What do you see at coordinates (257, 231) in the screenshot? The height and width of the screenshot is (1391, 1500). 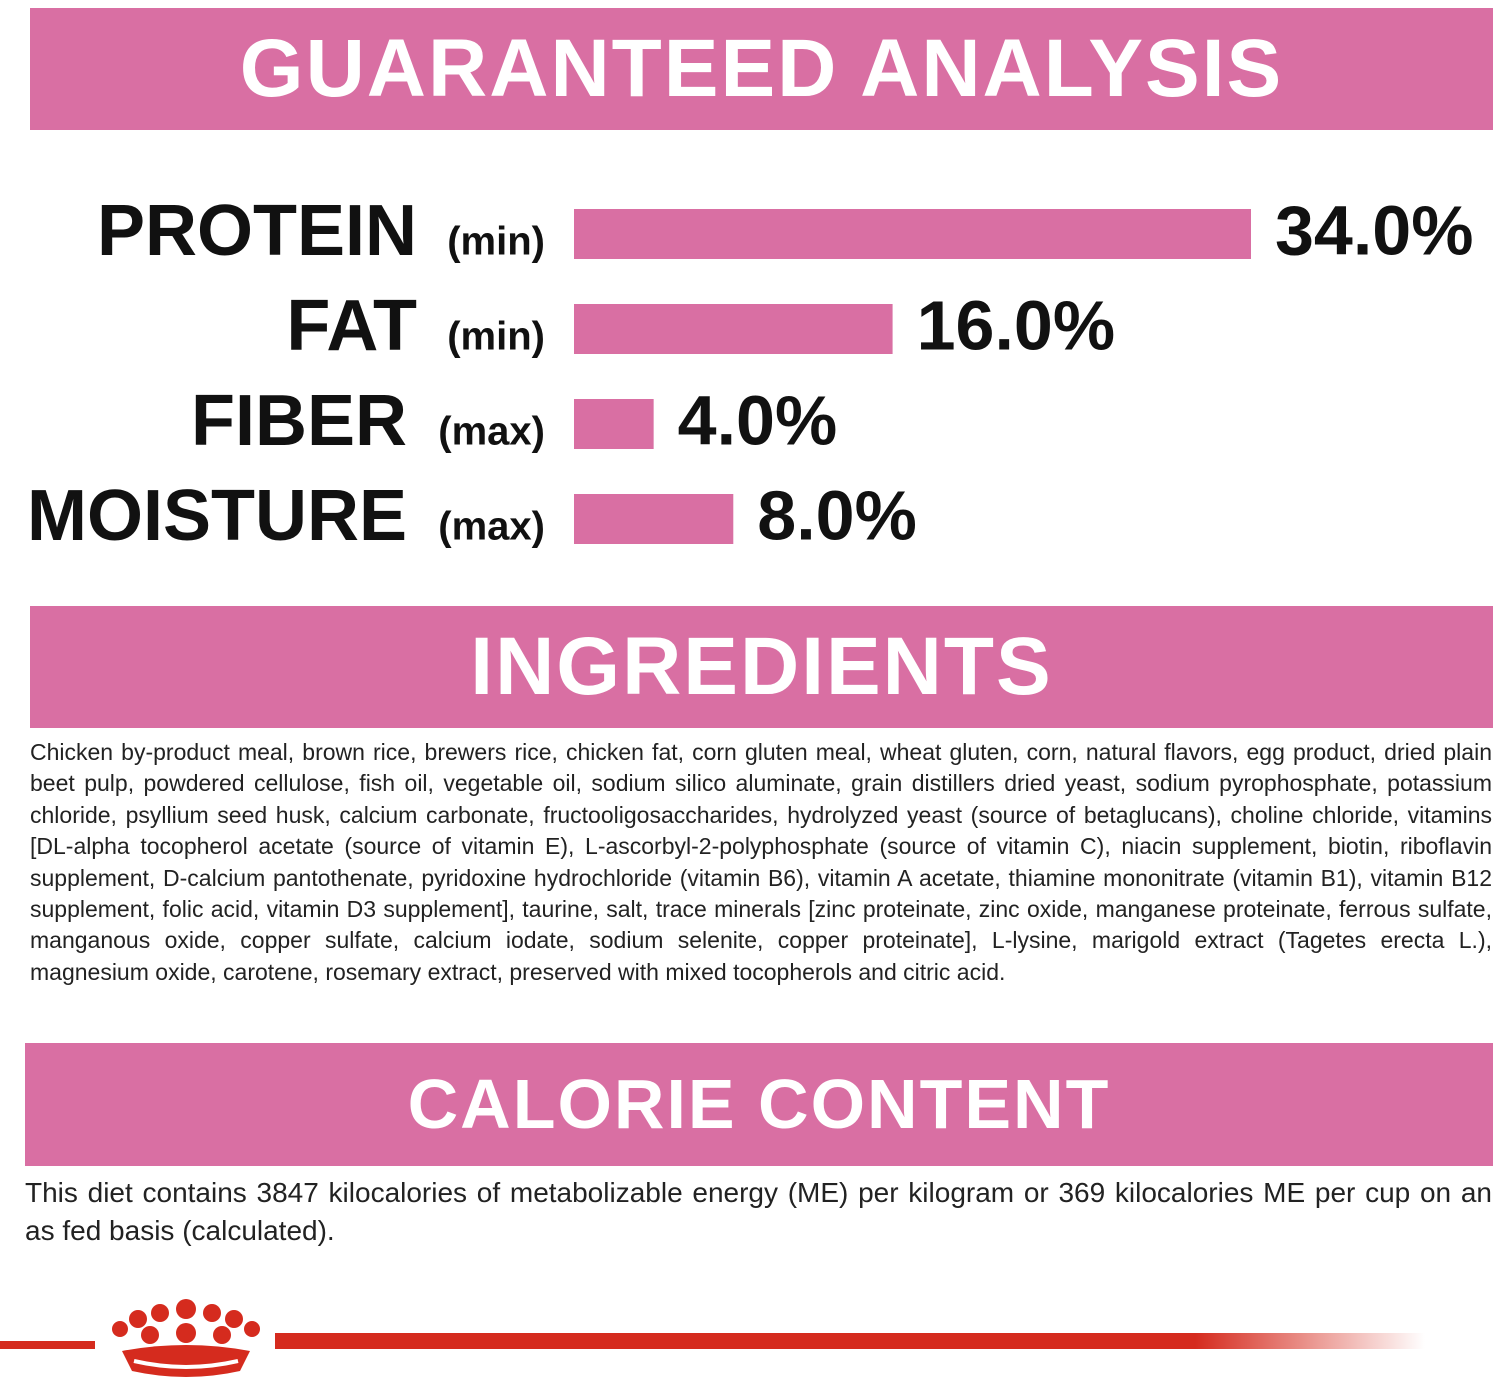 I see `category-label: PROTEIN` at bounding box center [257, 231].